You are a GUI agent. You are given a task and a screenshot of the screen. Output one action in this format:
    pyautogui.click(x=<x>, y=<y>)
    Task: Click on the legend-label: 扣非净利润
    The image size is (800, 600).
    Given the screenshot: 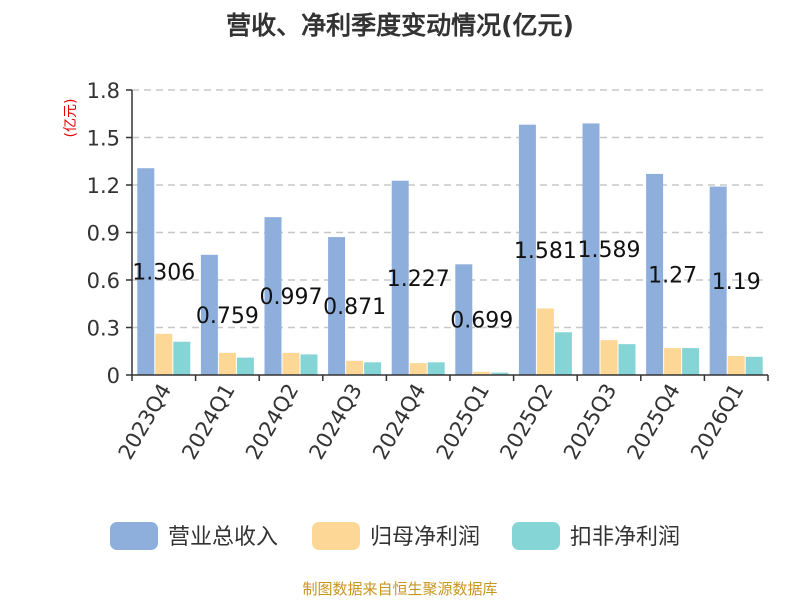 What is the action you would take?
    pyautogui.click(x=625, y=537)
    